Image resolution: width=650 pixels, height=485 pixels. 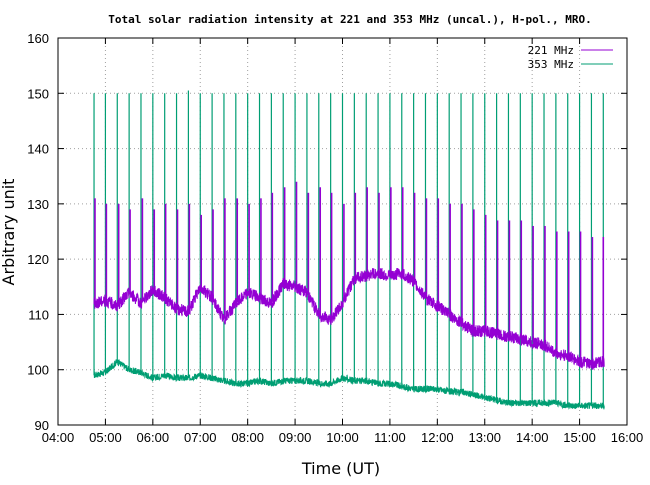 What do you see at coordinates (551, 64) in the screenshot?
I see `legend-label: 353 MHz` at bounding box center [551, 64].